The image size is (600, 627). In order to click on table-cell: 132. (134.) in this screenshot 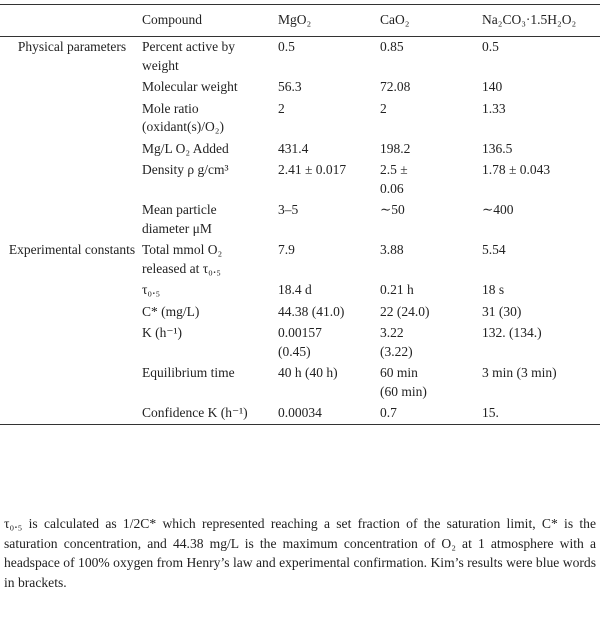, I will do `click(541, 343)`.